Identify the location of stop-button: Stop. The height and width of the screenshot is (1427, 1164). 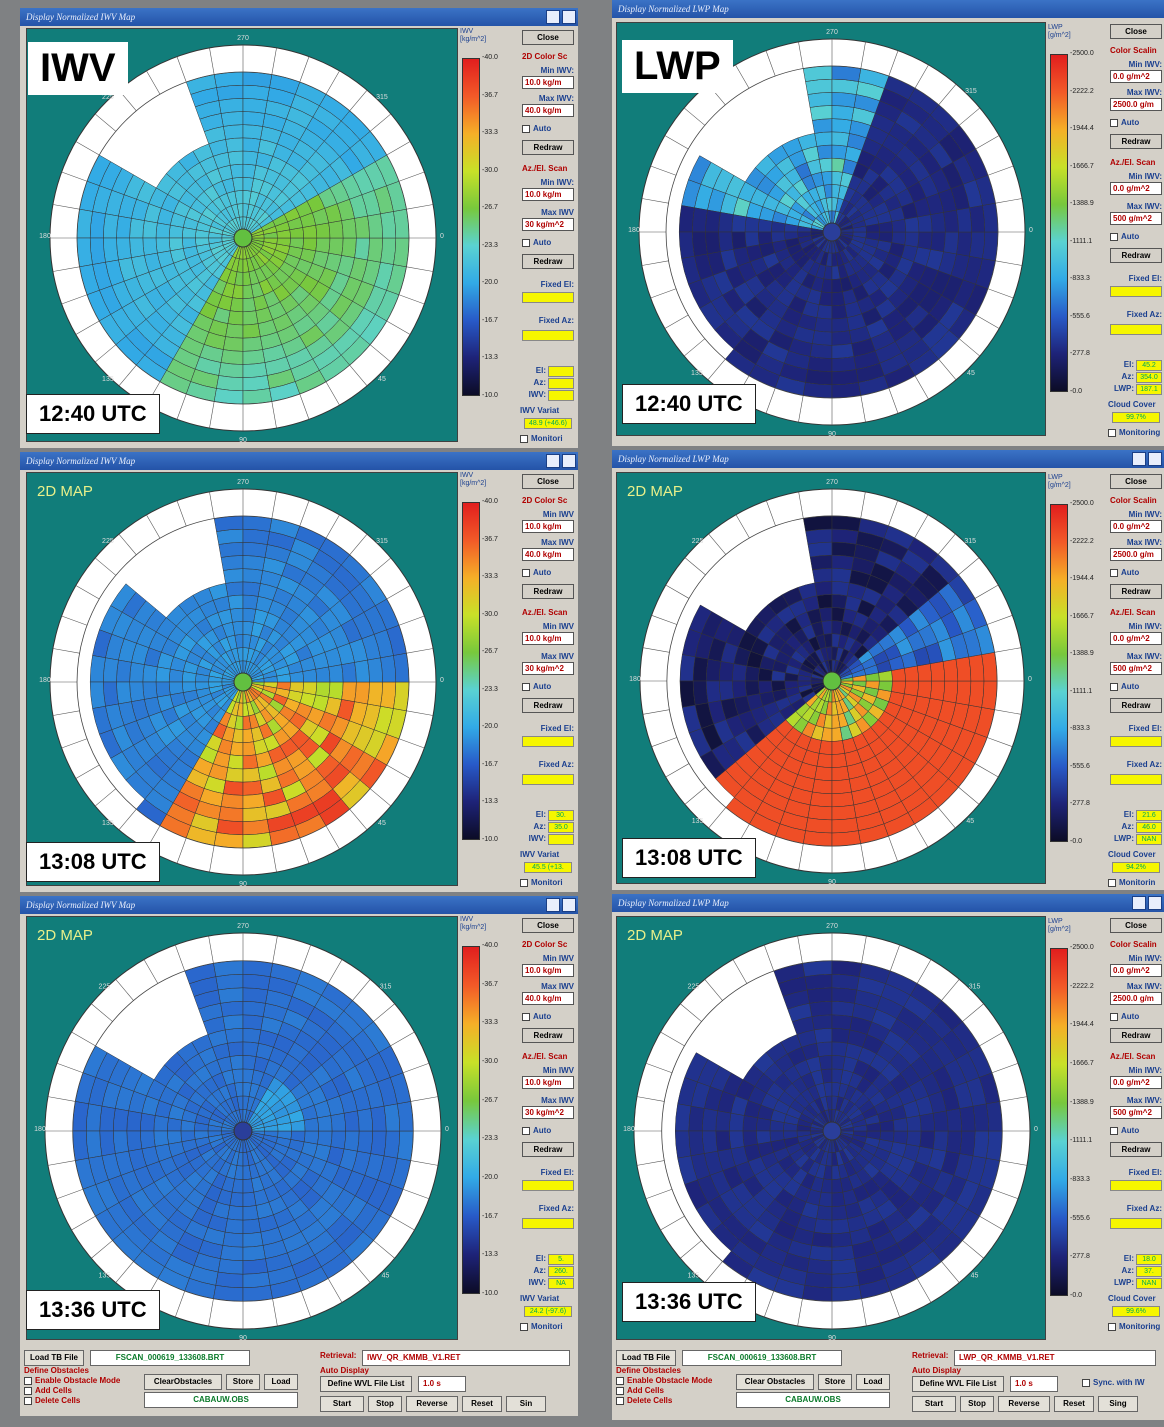
(385, 1404).